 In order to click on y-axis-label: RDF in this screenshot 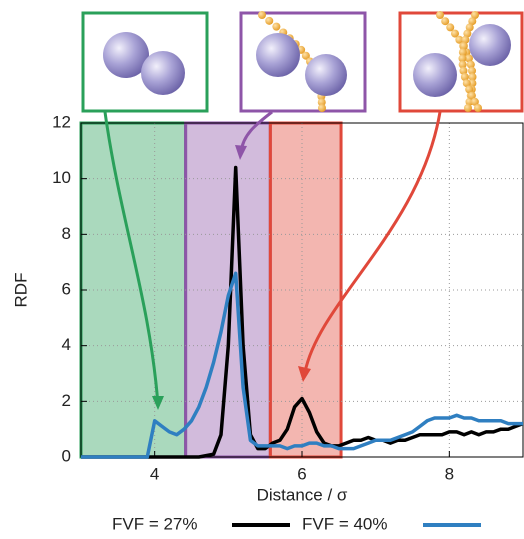, I will do `click(20, 290)`.